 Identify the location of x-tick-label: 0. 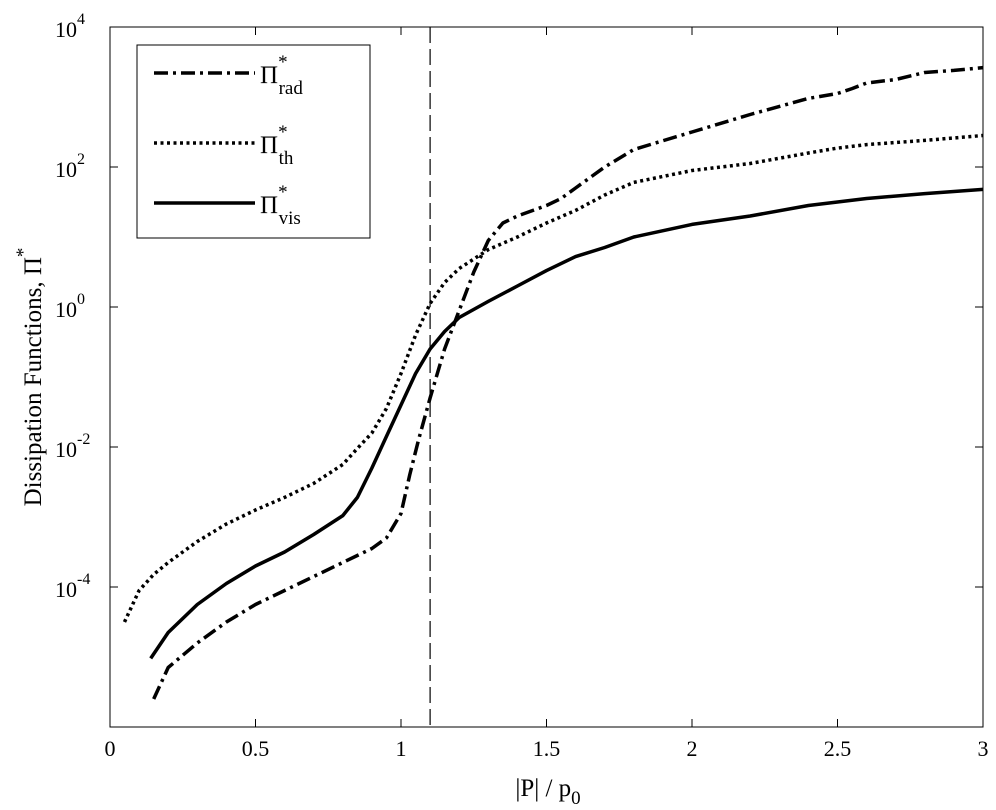
(110, 748).